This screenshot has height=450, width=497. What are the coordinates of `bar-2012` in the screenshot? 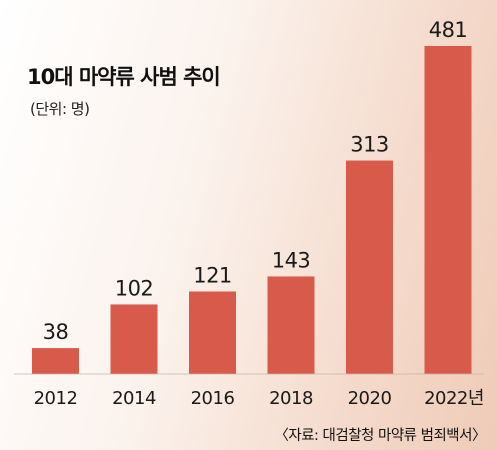 It's located at (55, 361).